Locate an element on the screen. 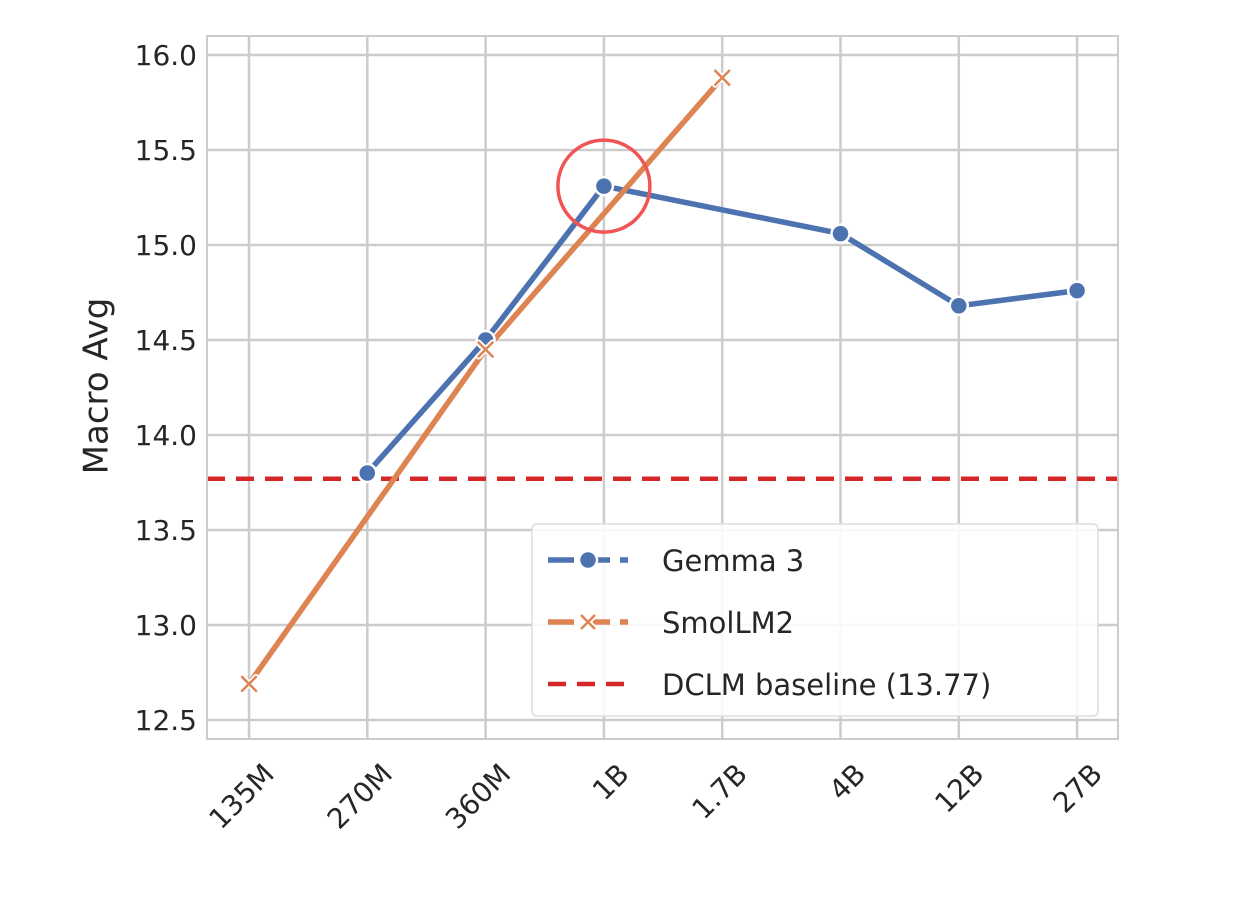  data-point-smollm2-135M is located at coordinates (249, 683).